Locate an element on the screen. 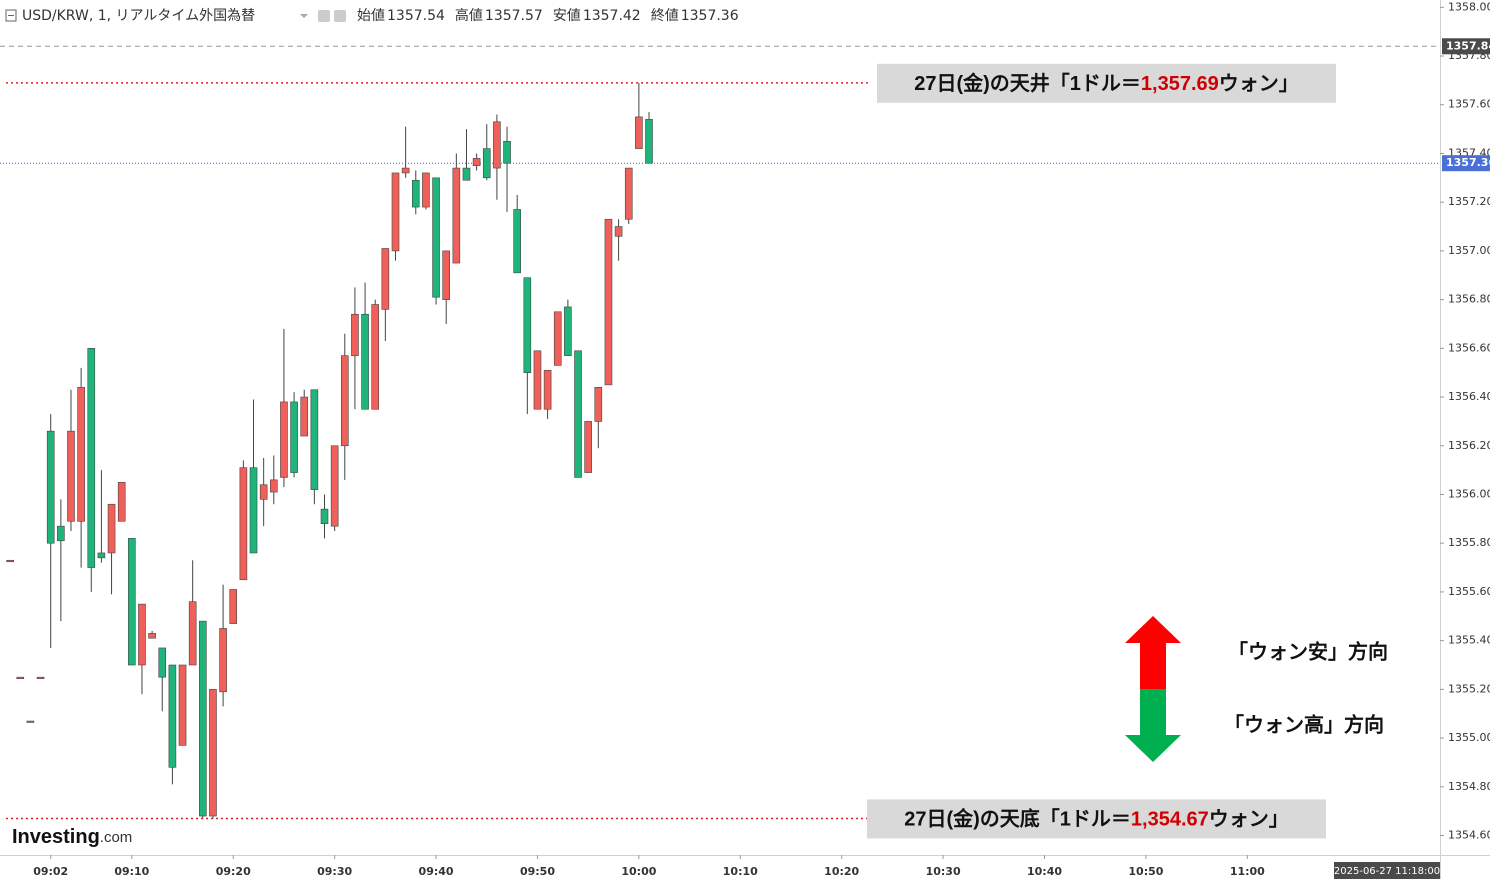 The image size is (1490, 879). annotation-text: 27日(金)の天井「1ドル＝1,357.69ウォン」 is located at coordinates (1106, 83).